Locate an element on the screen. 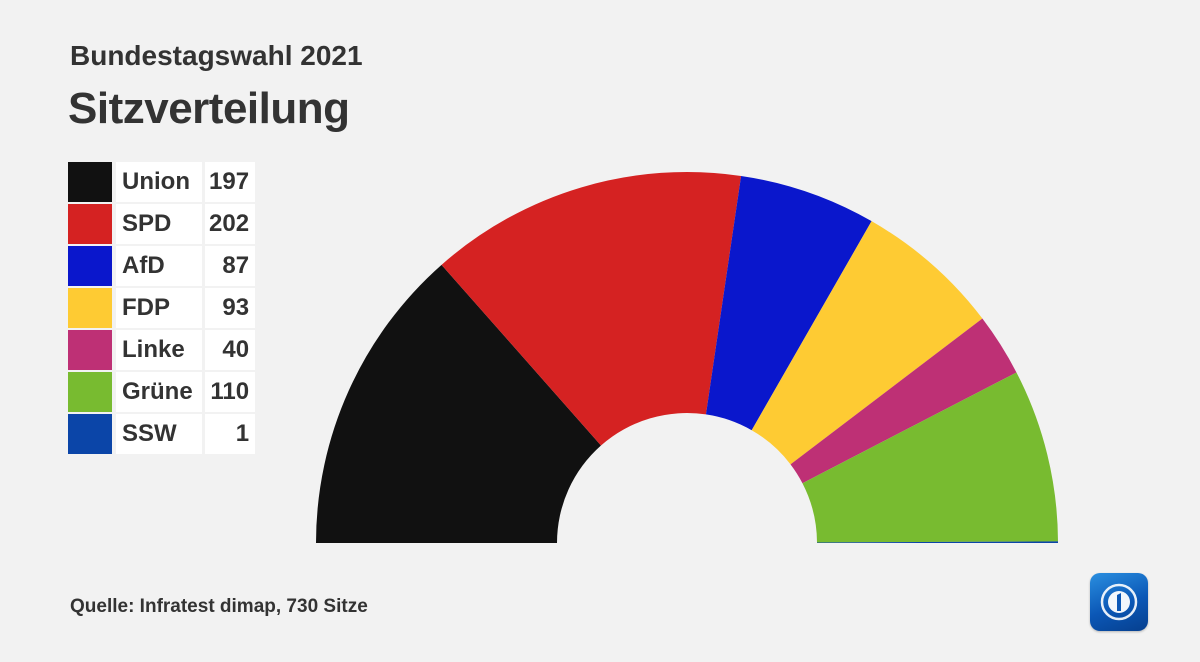 This screenshot has height=662, width=1200. seat-slice-fdp is located at coordinates (867, 343).